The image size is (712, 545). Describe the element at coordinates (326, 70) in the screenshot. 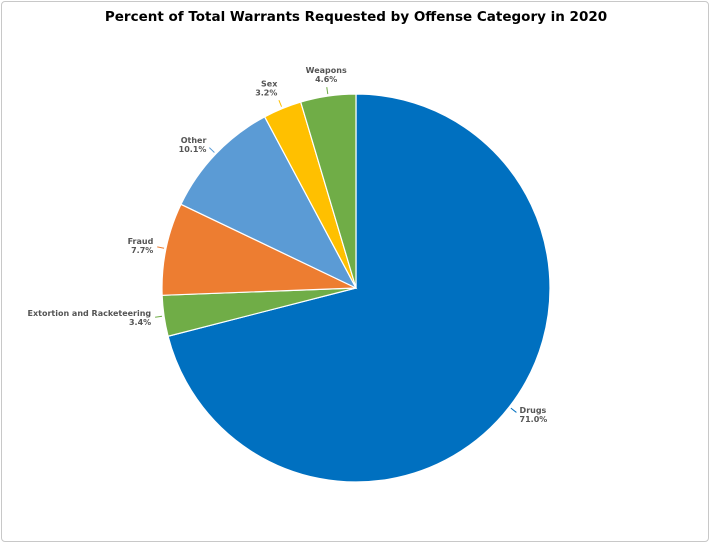

I see `data-label-name: Weapons` at that location.